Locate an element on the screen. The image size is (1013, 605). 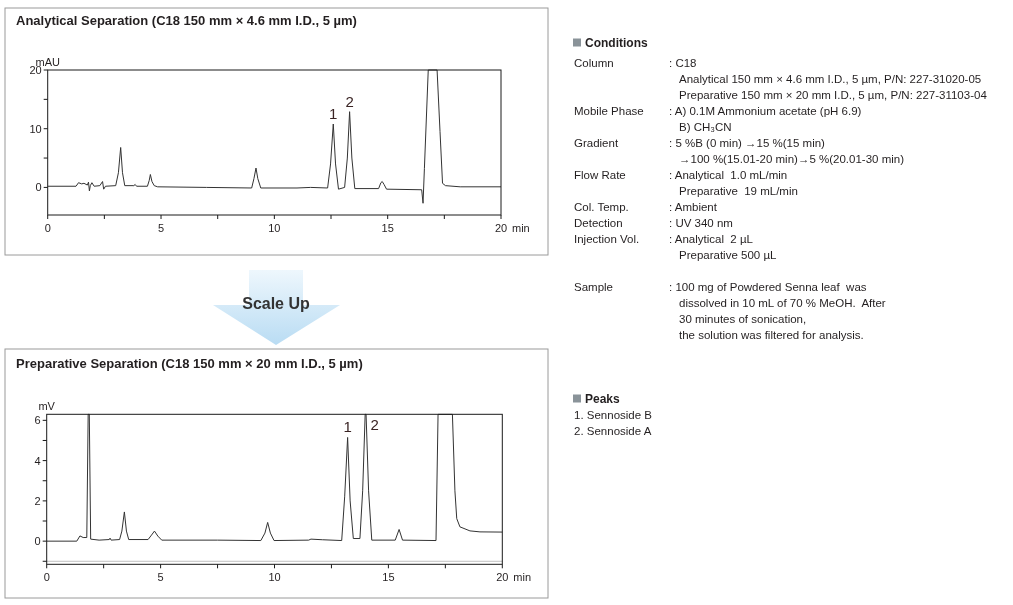
text: 2. Sennoside A is located at coordinates (613, 431).